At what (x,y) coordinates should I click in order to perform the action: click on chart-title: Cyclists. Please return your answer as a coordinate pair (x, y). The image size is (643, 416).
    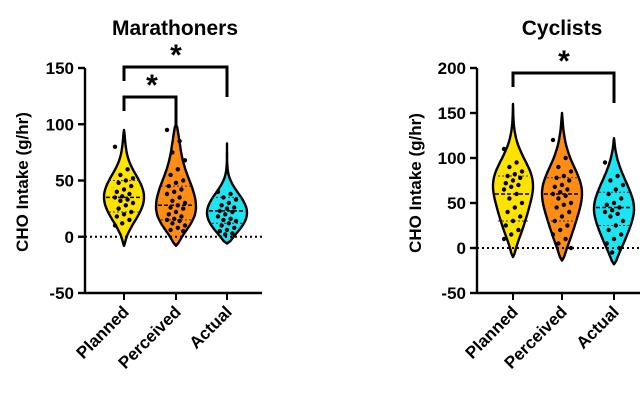
    Looking at the image, I should click on (562, 28).